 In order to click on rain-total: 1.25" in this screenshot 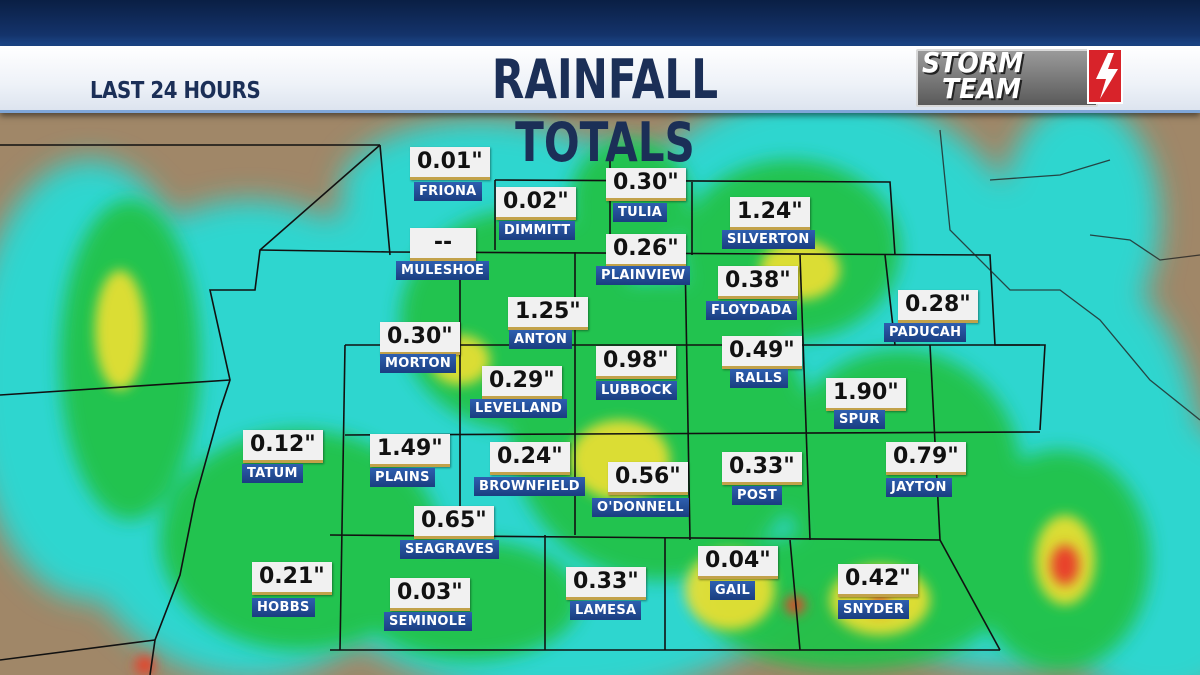, I will do `click(548, 313)`.